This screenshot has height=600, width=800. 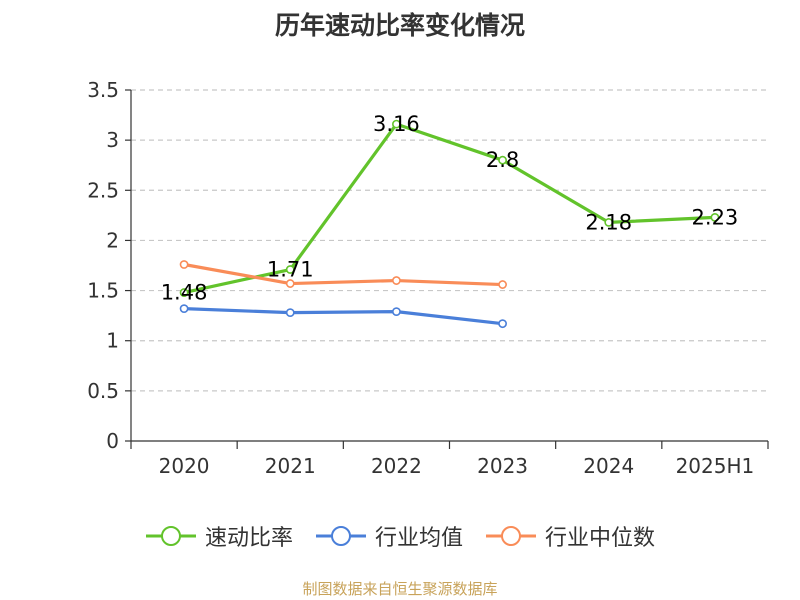 What do you see at coordinates (399, 25) in the screenshot?
I see `chart-title: 历年速动比率变化情况` at bounding box center [399, 25].